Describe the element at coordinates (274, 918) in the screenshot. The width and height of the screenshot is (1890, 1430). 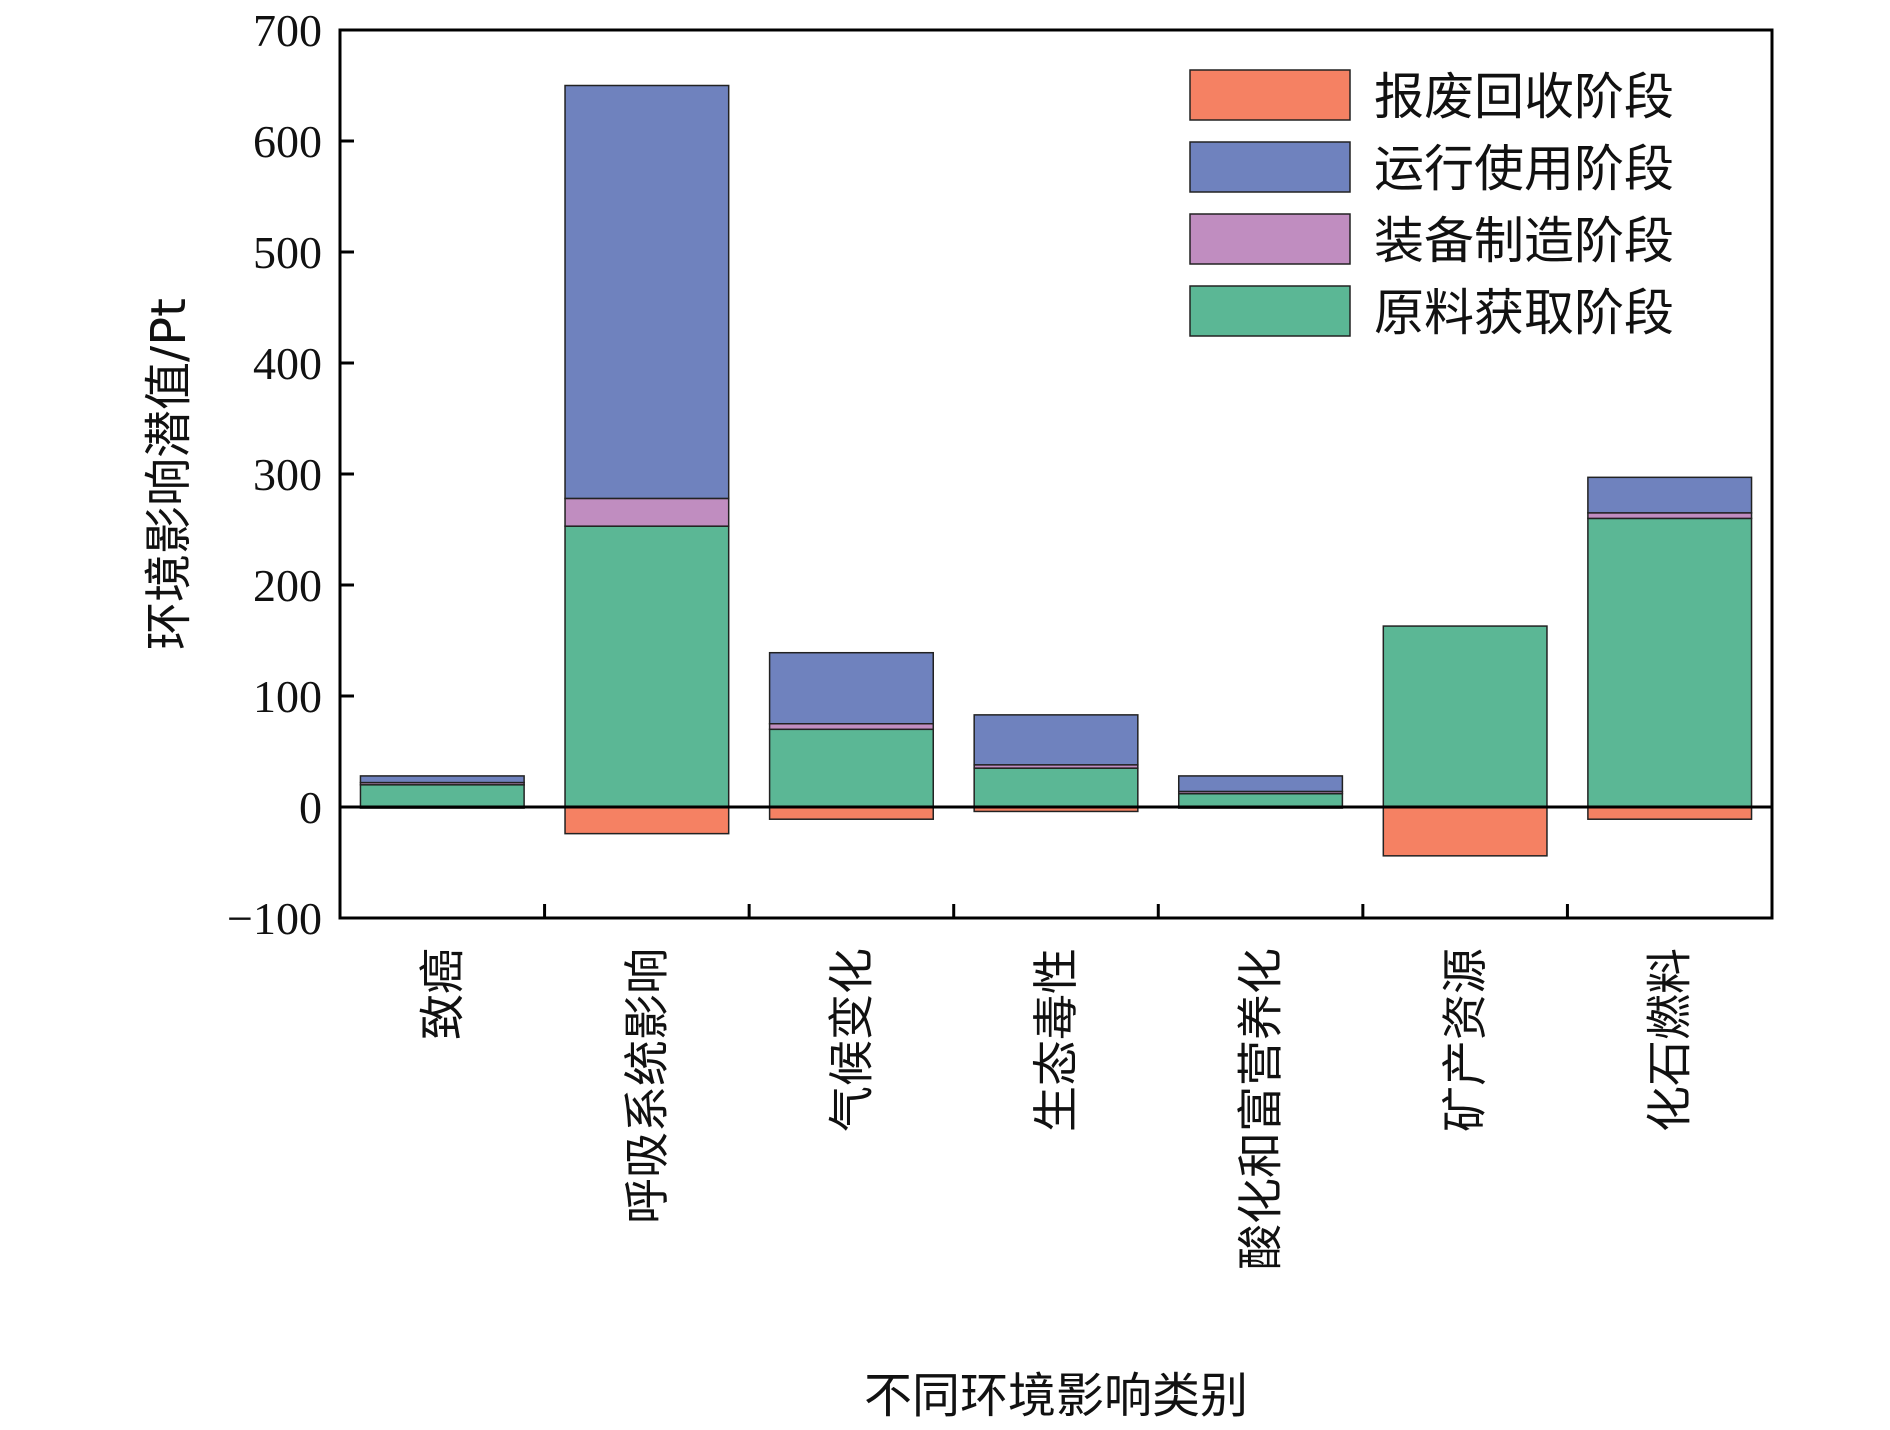
I see `y-tick-label: −100` at that location.